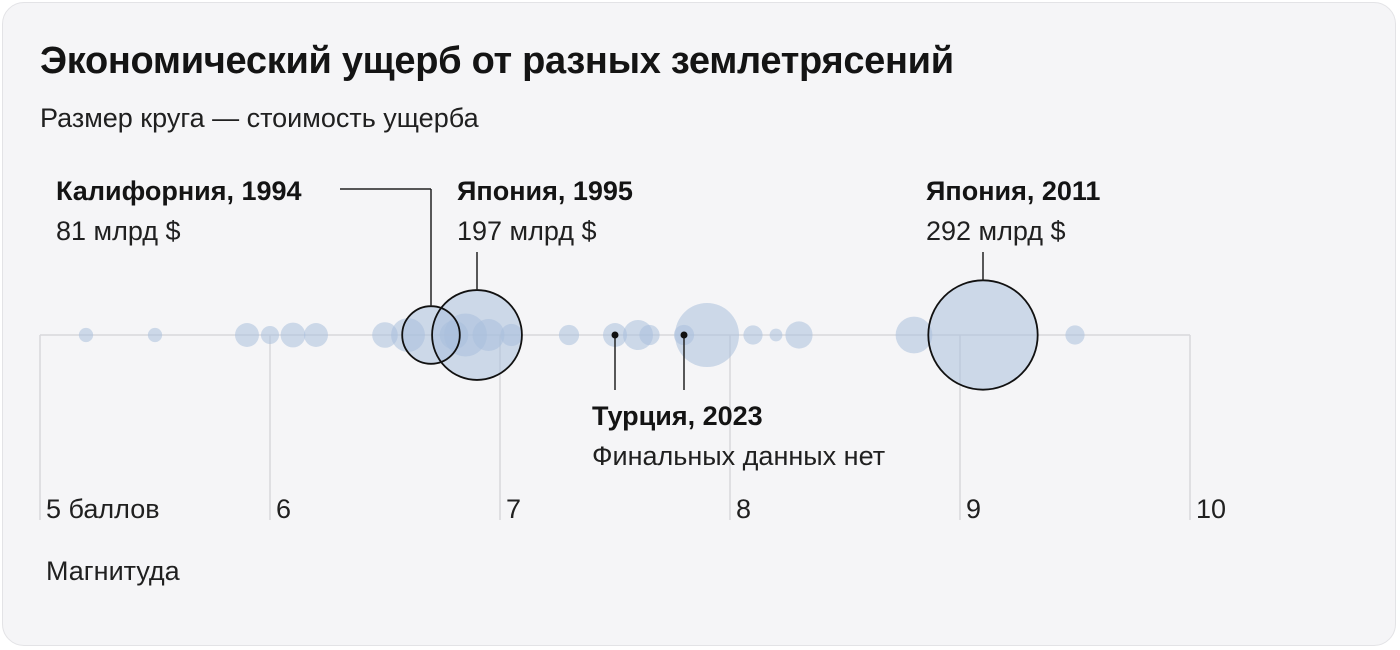 This screenshot has width=1400, height=650. I want to click on chart-subtitle: Размер круга — стоимость ущерба, so click(259, 118).